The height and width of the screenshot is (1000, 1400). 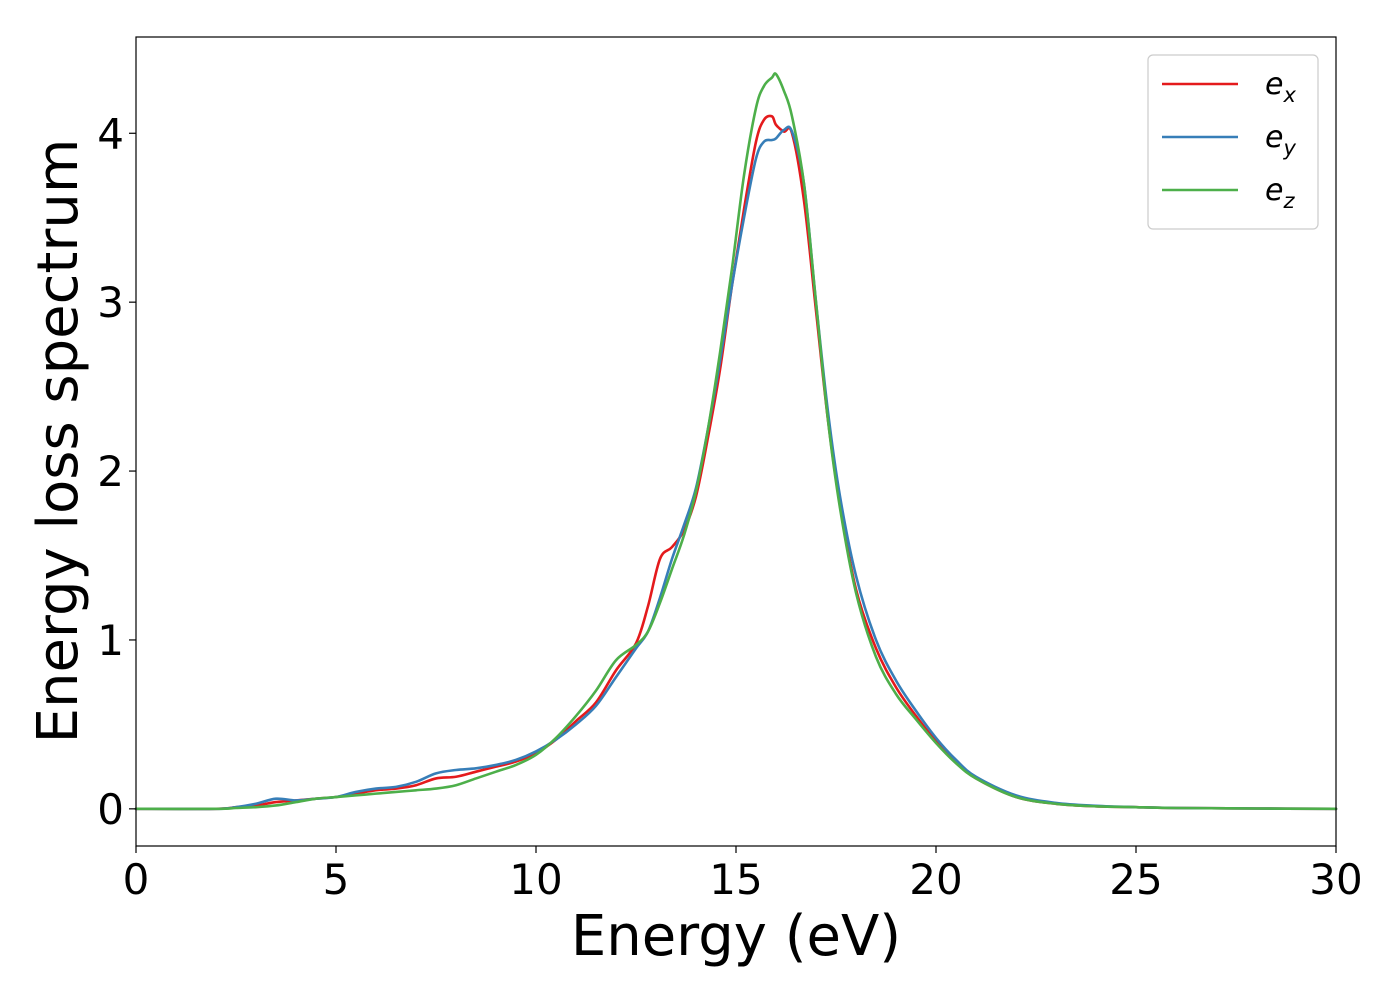 I want to click on x-tick-label: 15, so click(x=735, y=879).